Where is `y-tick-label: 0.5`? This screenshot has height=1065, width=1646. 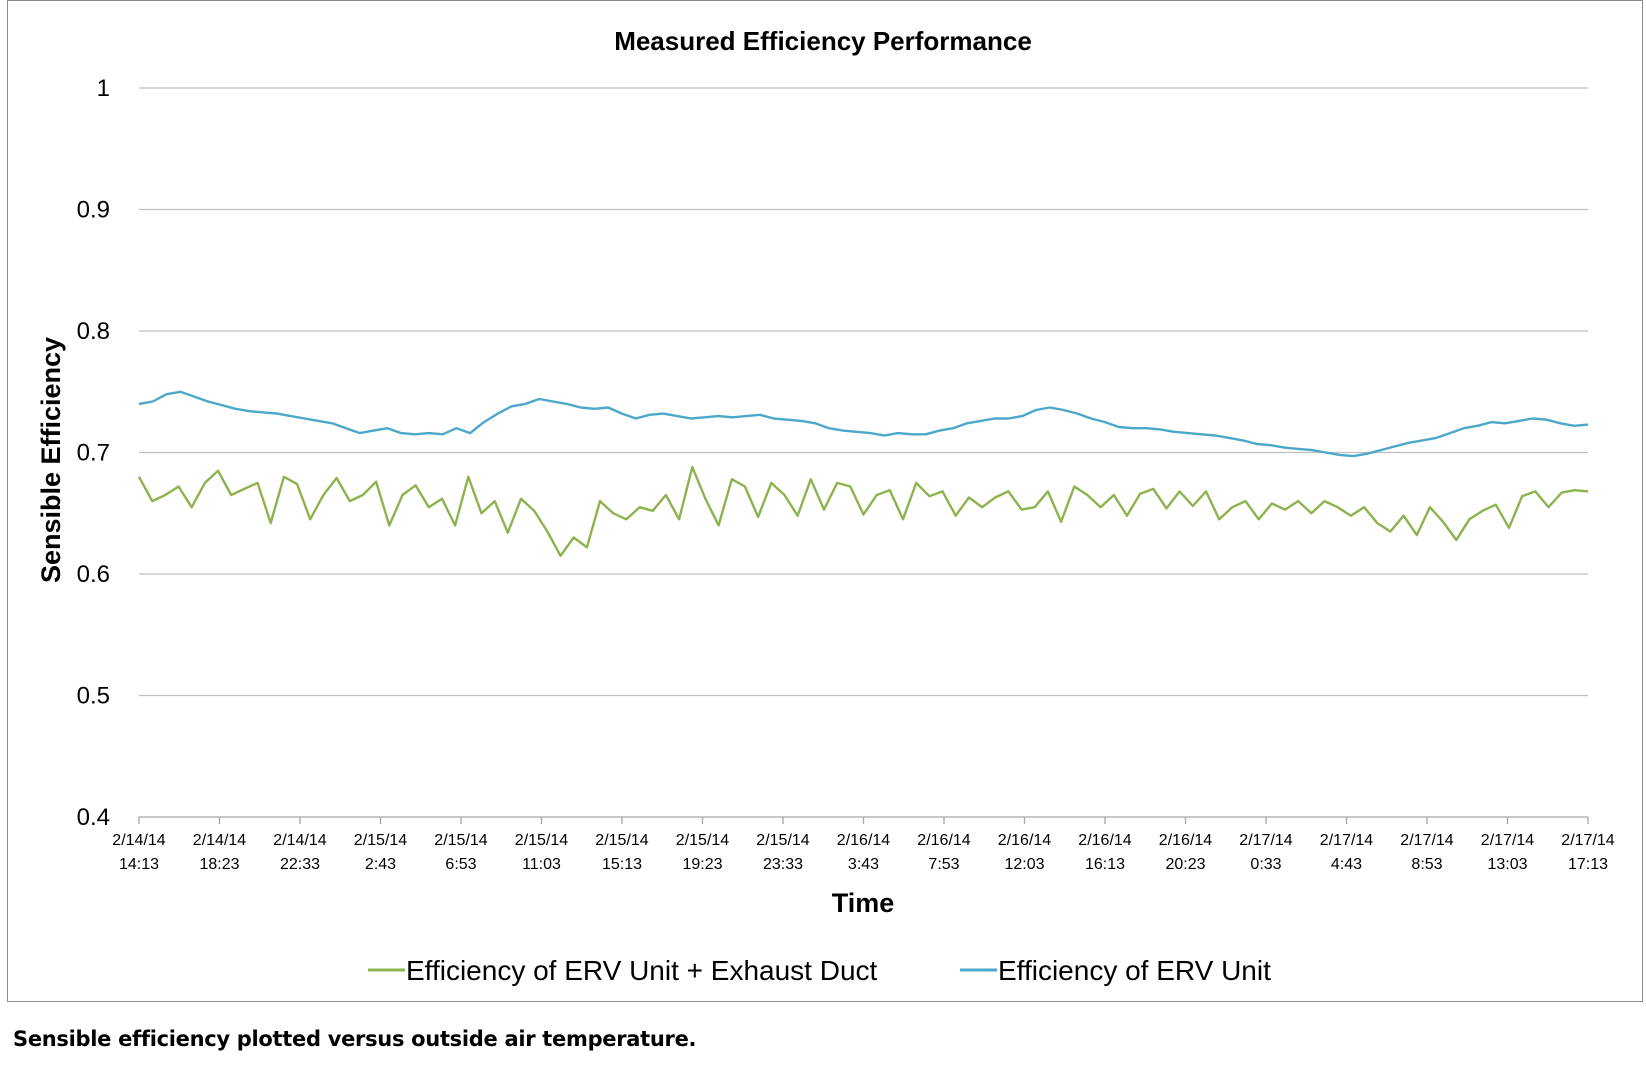 y-tick-label: 0.5 is located at coordinates (93, 696).